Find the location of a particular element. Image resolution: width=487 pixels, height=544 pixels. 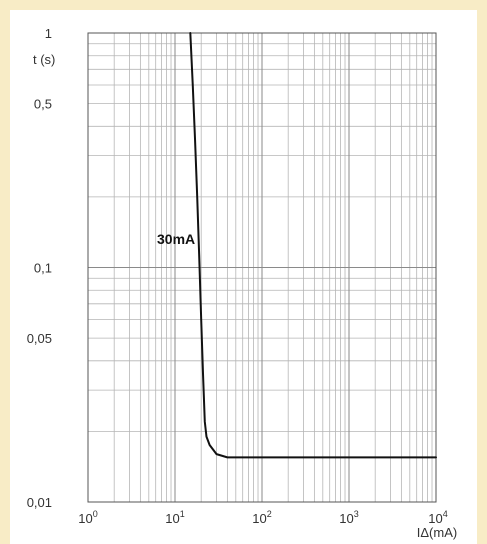

x-tick-labels: 10⁰ 10¹ 10² 10³ 10⁴ is located at coordinates (262, 517).